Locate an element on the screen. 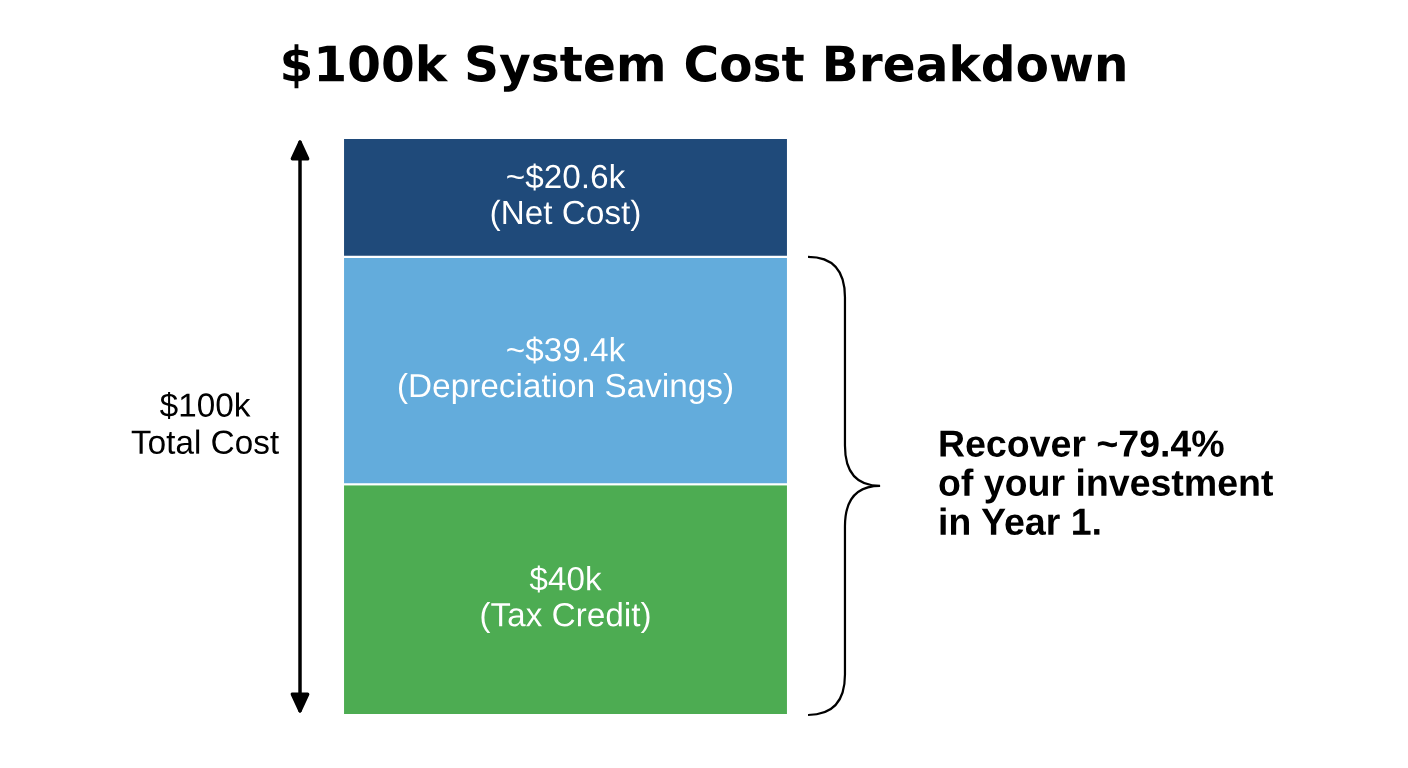  chart-title: $100k System Cost Breakdown is located at coordinates (704, 68).